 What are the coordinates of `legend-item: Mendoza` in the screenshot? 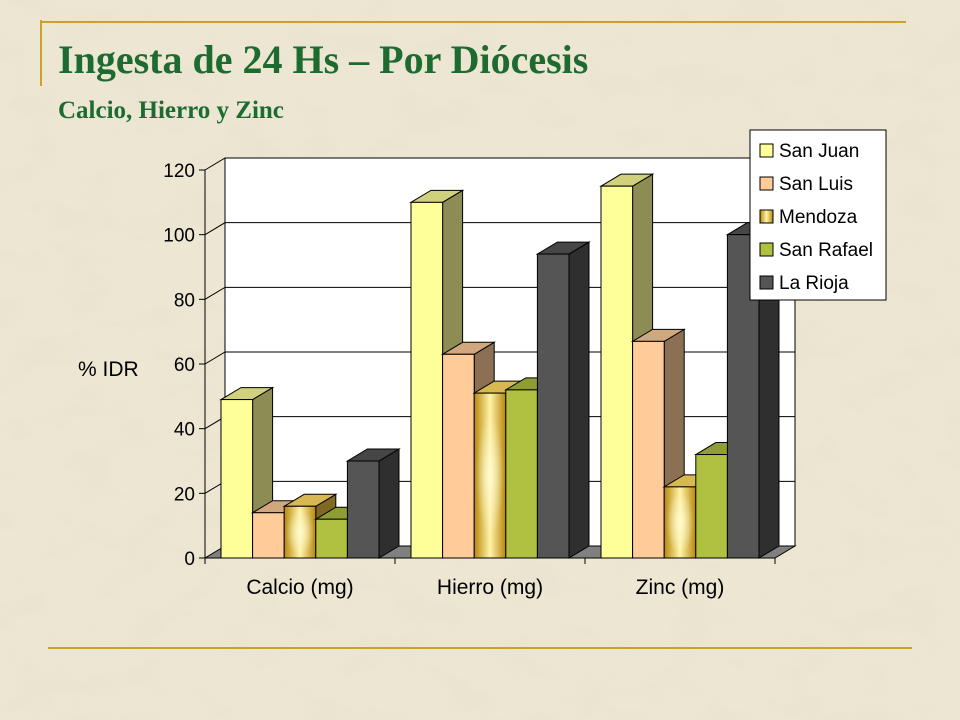 It's located at (808, 217).